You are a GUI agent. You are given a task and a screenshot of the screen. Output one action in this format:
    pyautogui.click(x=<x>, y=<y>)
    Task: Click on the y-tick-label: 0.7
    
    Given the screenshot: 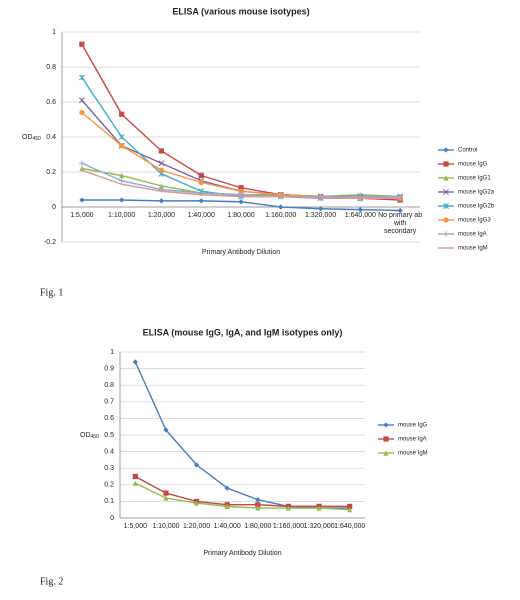 What is the action you would take?
    pyautogui.click(x=109, y=402)
    